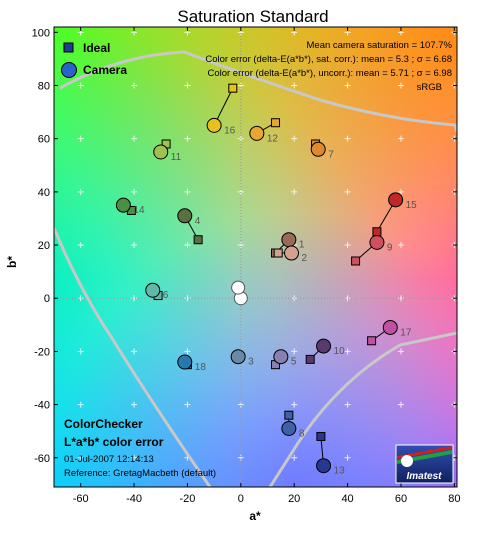 This screenshot has height=533, width=493. Describe the element at coordinates (139, 210) in the screenshot. I see `patch-number-14: 14` at that location.